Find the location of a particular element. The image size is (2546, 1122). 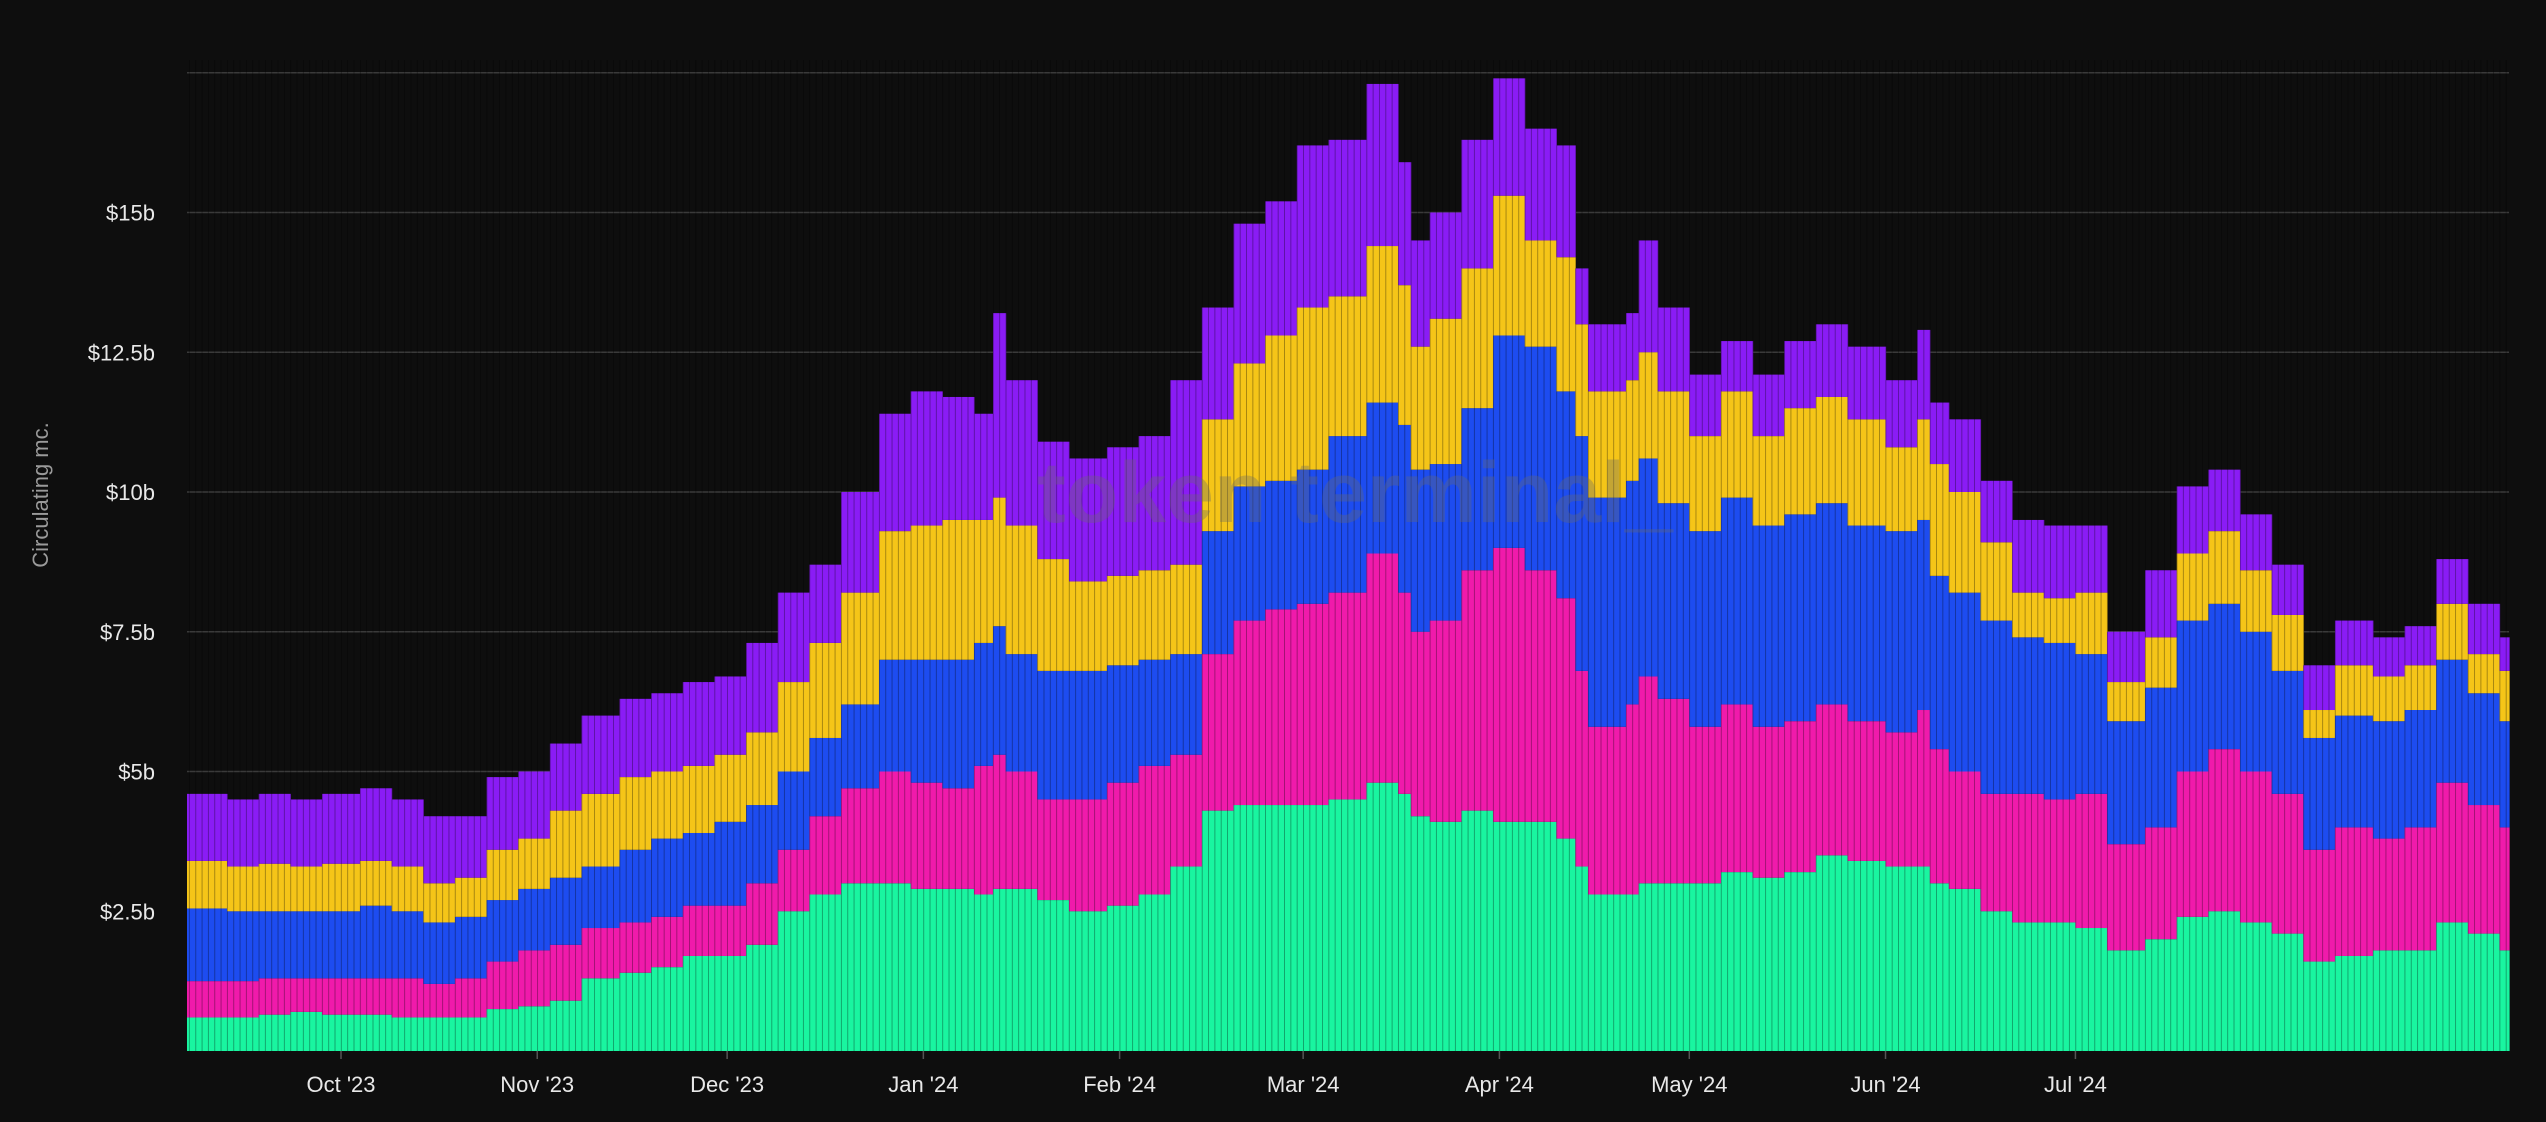

y-tick-label: $10b is located at coordinates (130, 492).